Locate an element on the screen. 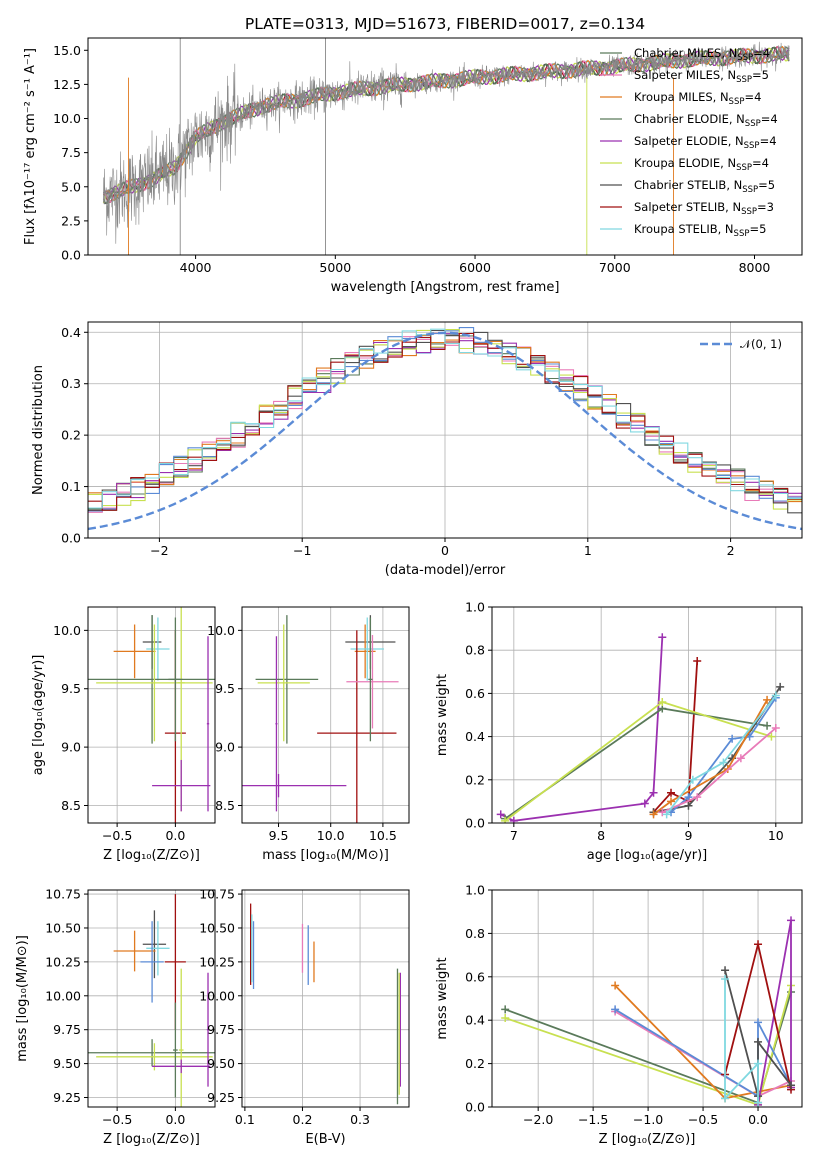 Image resolution: width=819 pixels, height=1170 pixels. legend-entry: Salpeter STELIB, NSSP=3 is located at coordinates (704, 208).